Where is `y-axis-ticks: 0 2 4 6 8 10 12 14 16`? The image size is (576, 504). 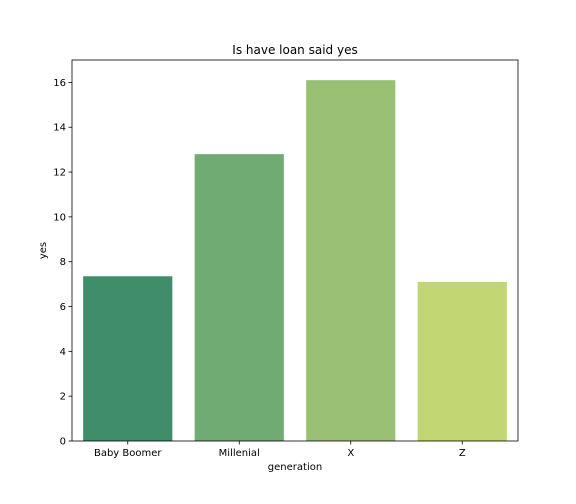
y-axis-ticks: 0 2 4 6 8 10 12 14 16 is located at coordinates (62, 263).